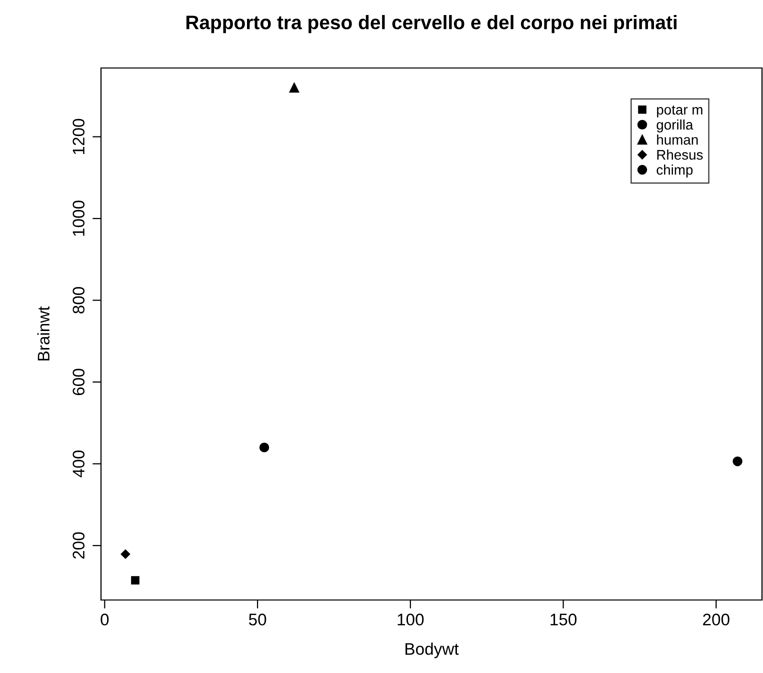  I want to click on x-axis-title: Bodywt, so click(432, 650).